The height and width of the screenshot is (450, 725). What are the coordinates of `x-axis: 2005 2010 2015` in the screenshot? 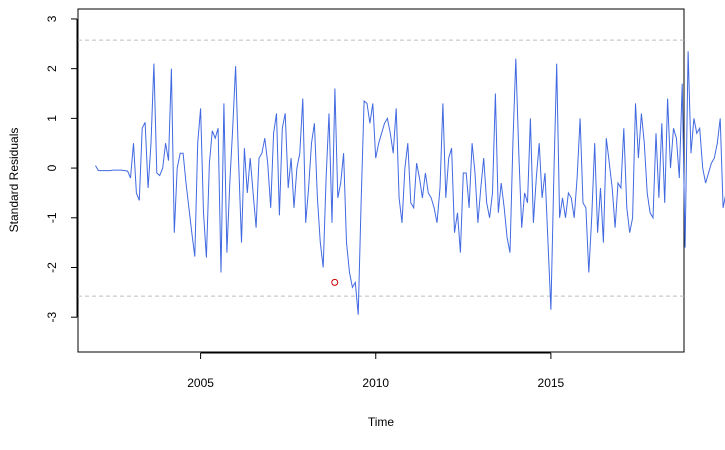 It's located at (376, 371).